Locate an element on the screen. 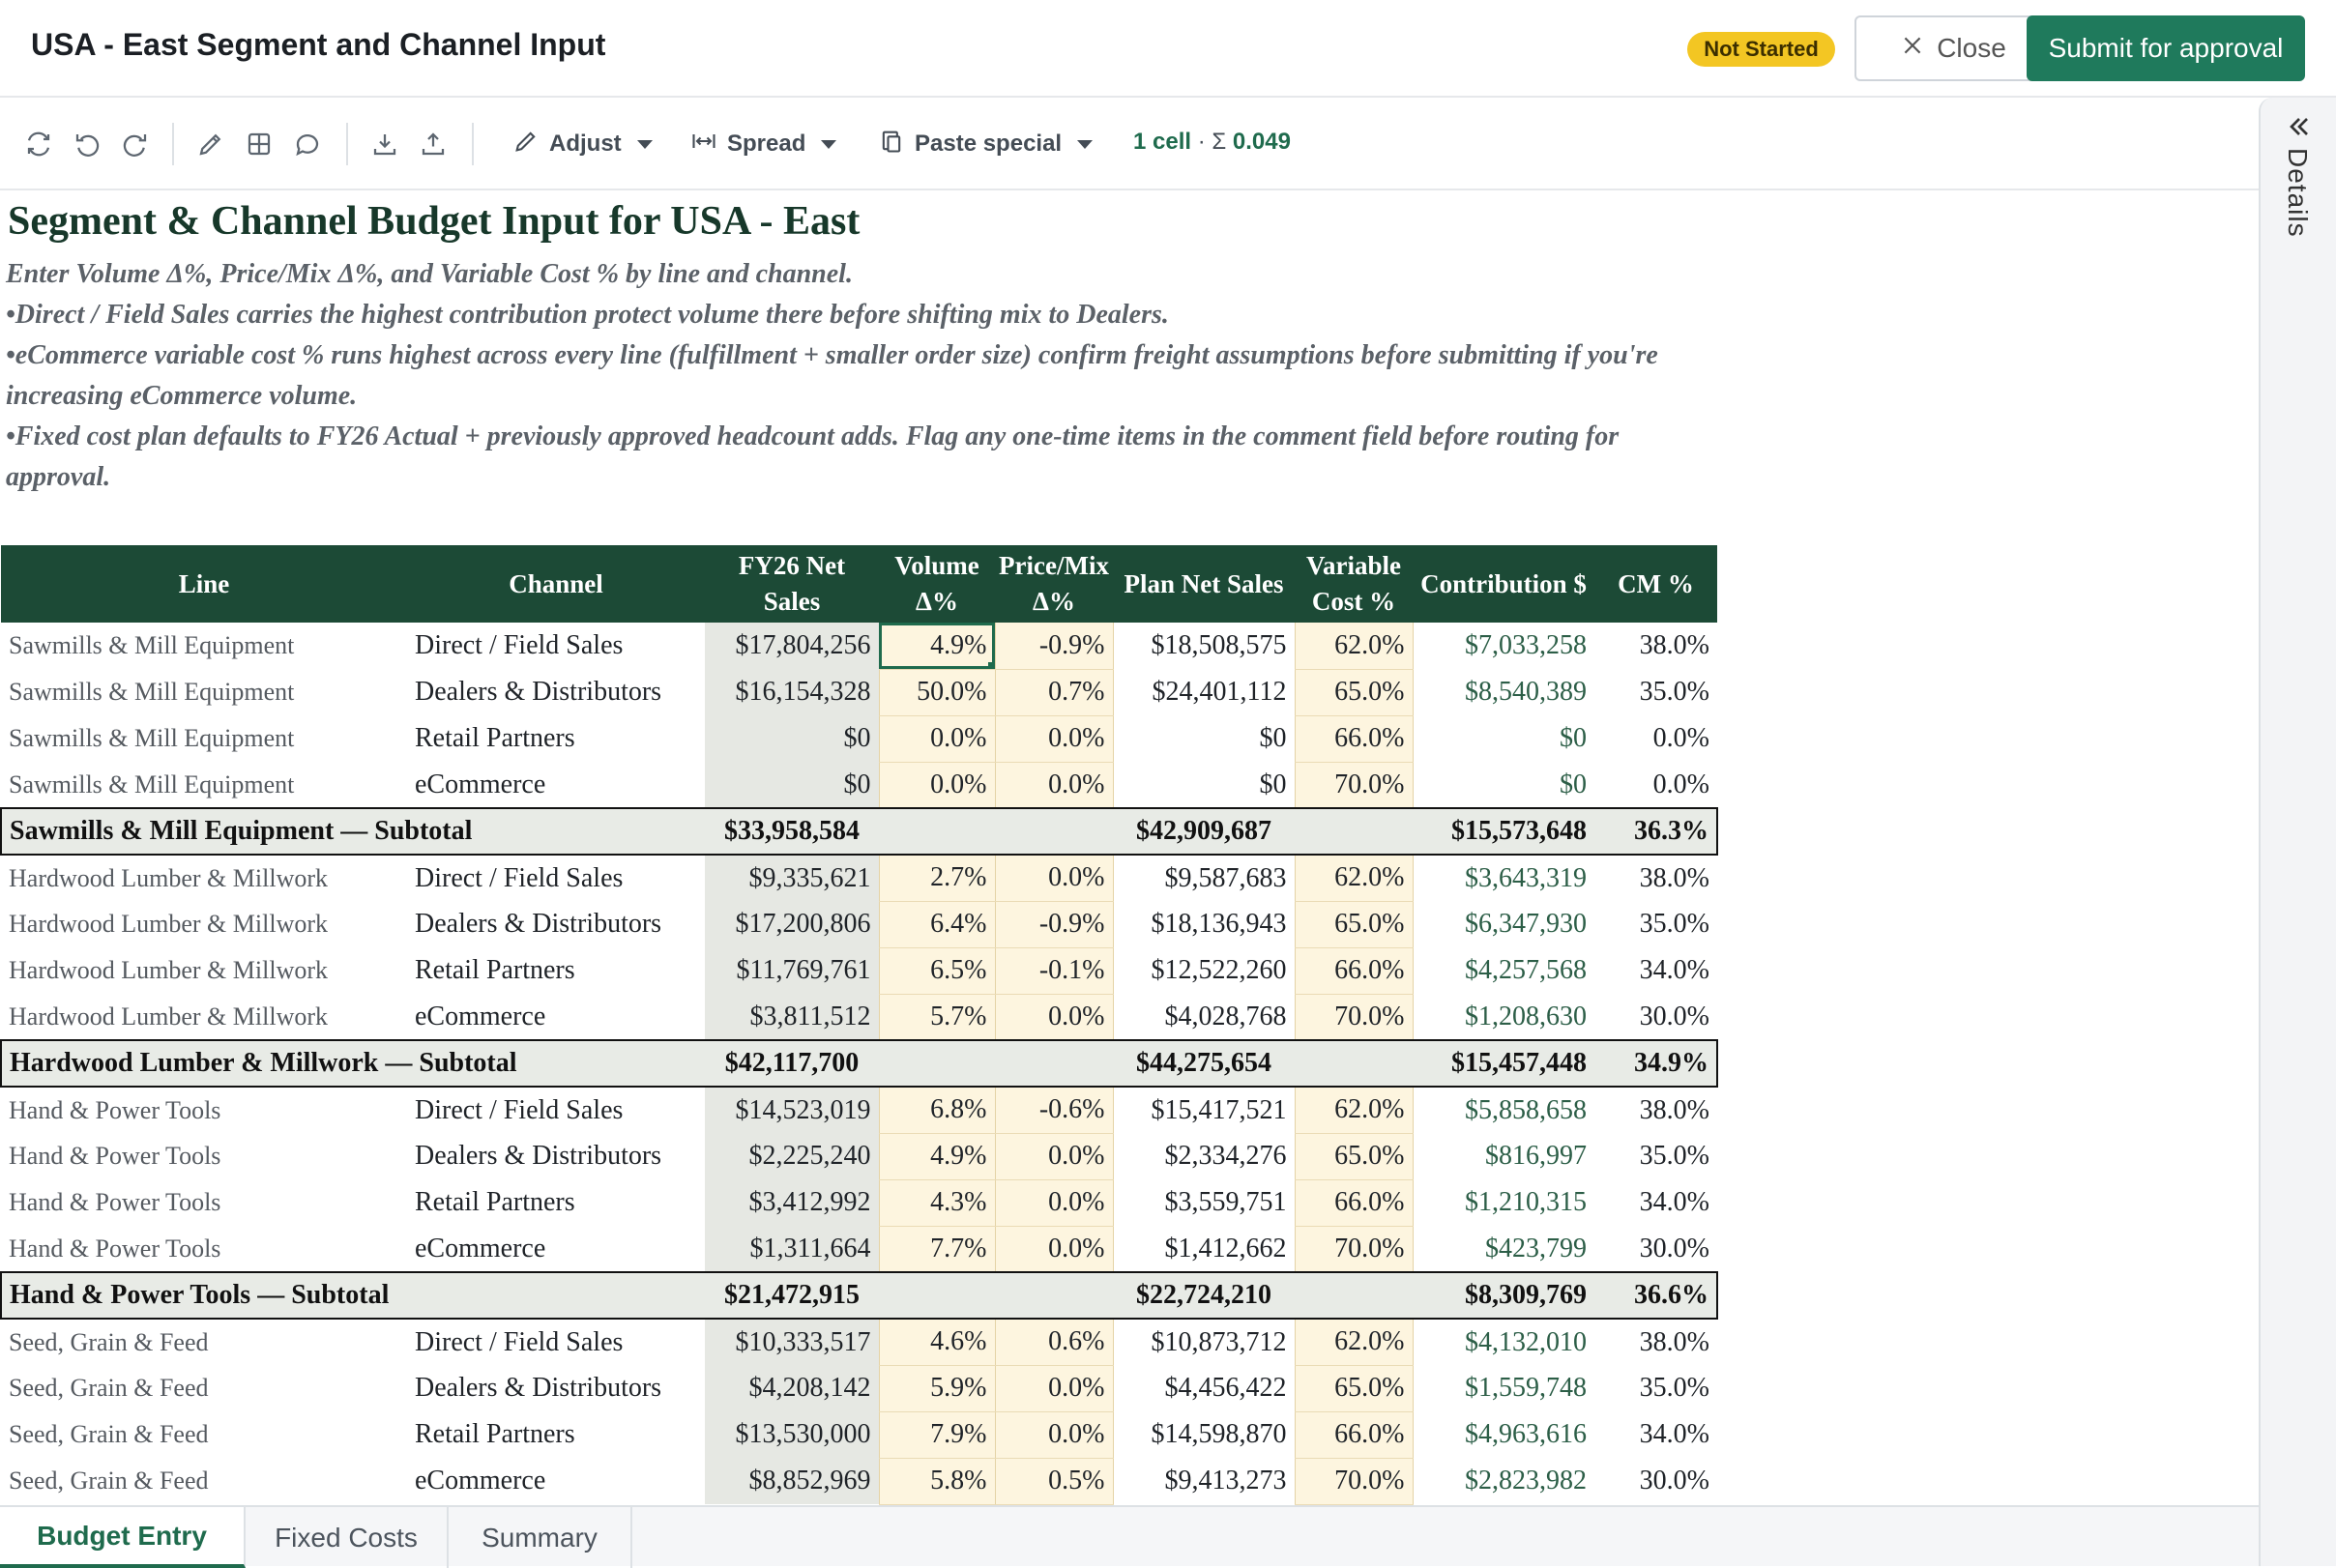 Image resolution: width=2336 pixels, height=1568 pixels. download-icon is located at coordinates (384, 144).